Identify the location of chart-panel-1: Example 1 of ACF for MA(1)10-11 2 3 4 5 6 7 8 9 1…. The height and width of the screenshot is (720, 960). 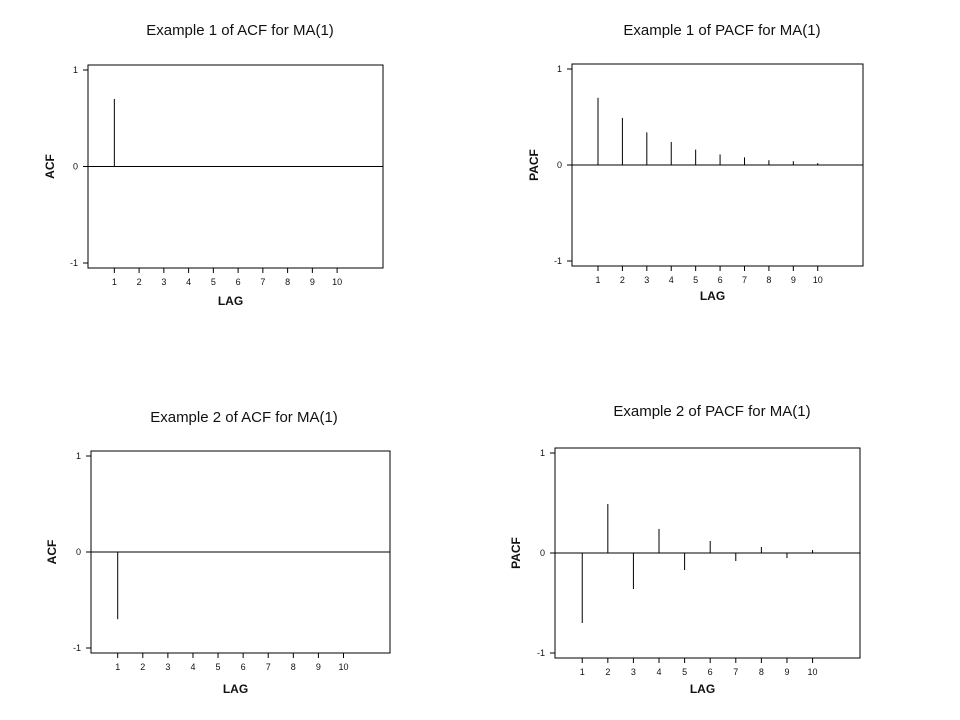
(213, 165).